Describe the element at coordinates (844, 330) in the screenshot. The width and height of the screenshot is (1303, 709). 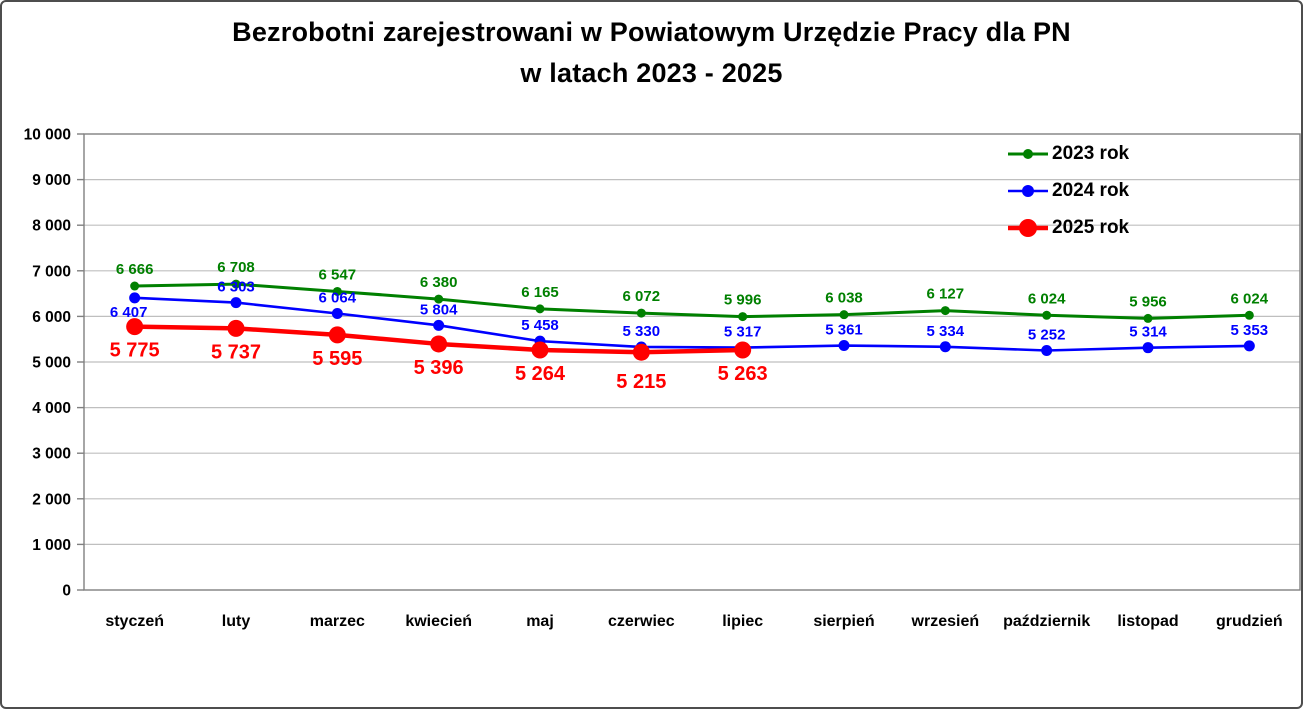
I see `data-point-label: 5 361` at that location.